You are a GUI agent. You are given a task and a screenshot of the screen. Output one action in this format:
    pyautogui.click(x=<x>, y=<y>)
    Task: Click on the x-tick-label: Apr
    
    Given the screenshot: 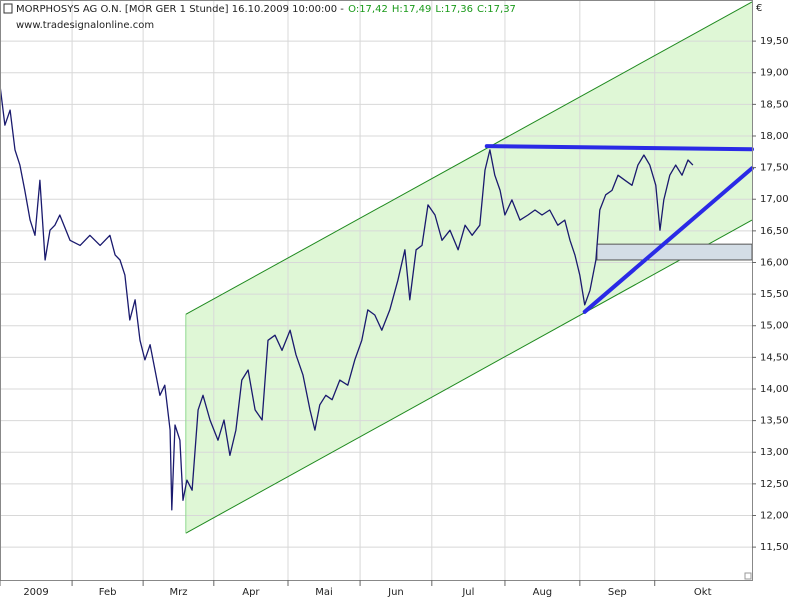 What is the action you would take?
    pyautogui.click(x=251, y=592)
    